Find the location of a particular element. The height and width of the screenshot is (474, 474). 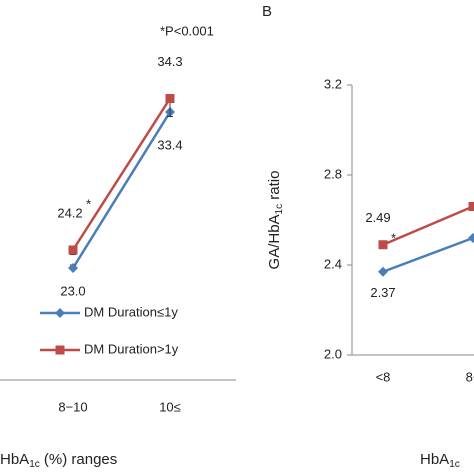

x-tick-label: 10≤ is located at coordinates (170, 406).